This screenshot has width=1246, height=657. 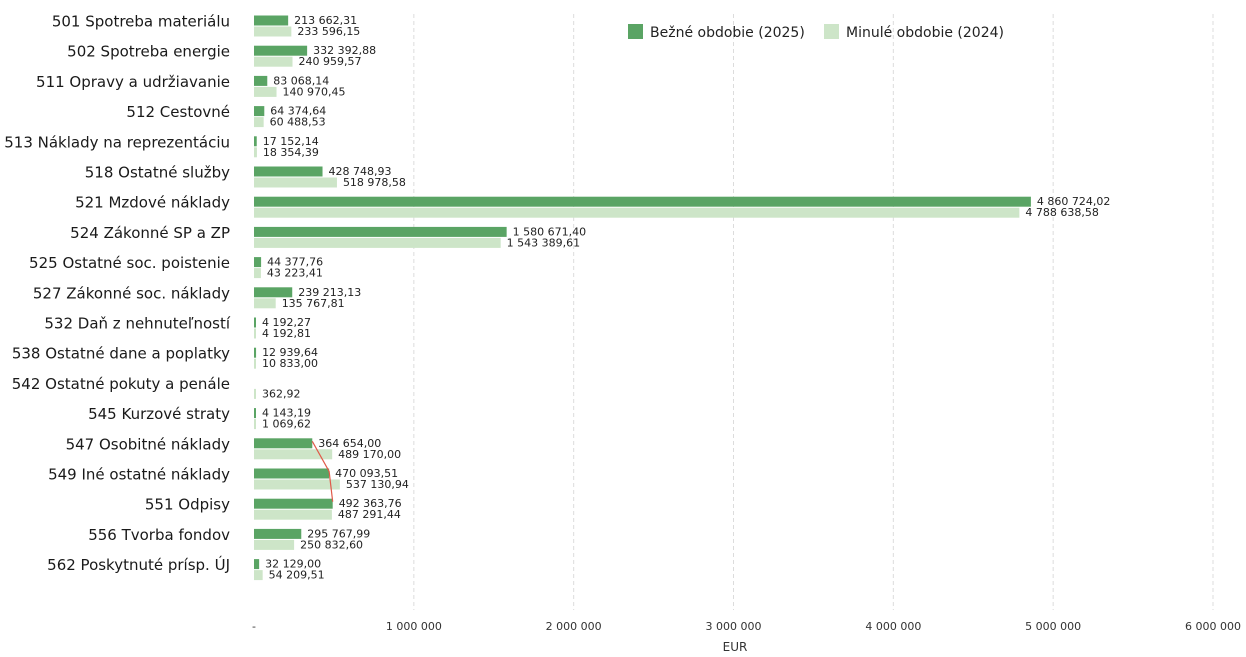 I want to click on value-label-2024: 487 291,44, so click(x=369, y=514).